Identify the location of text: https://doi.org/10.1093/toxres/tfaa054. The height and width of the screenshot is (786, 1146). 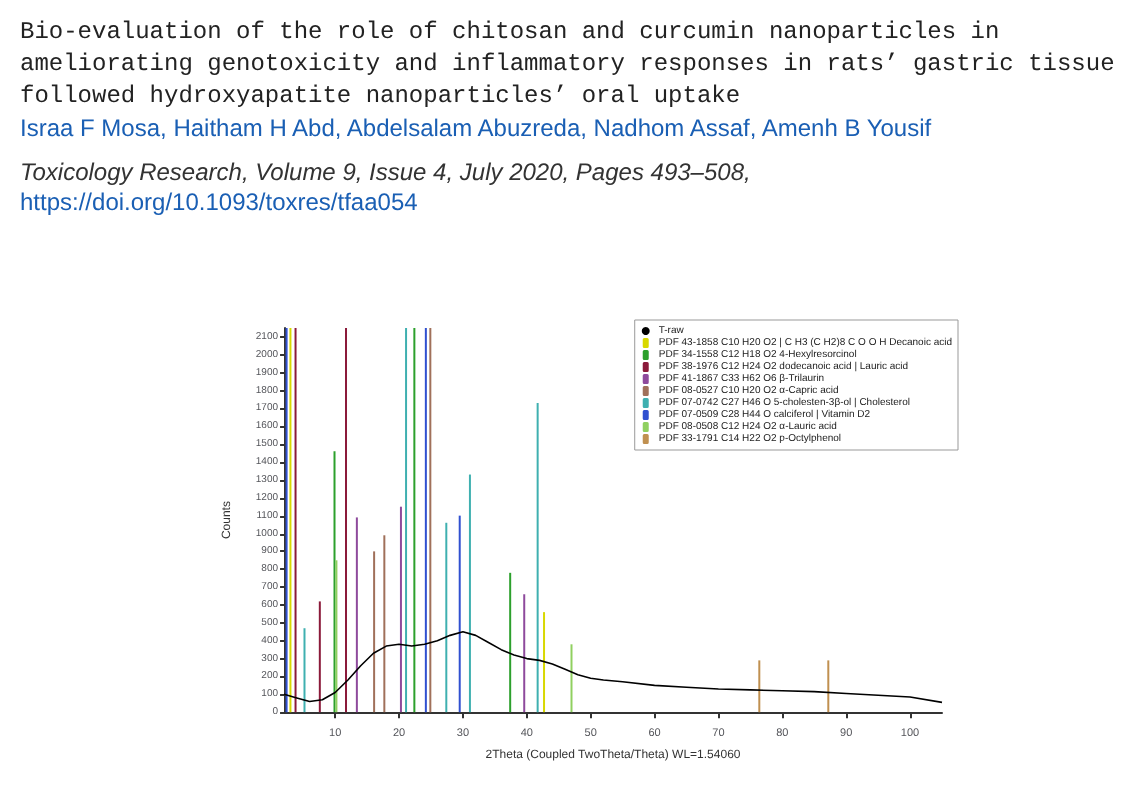
(219, 202).